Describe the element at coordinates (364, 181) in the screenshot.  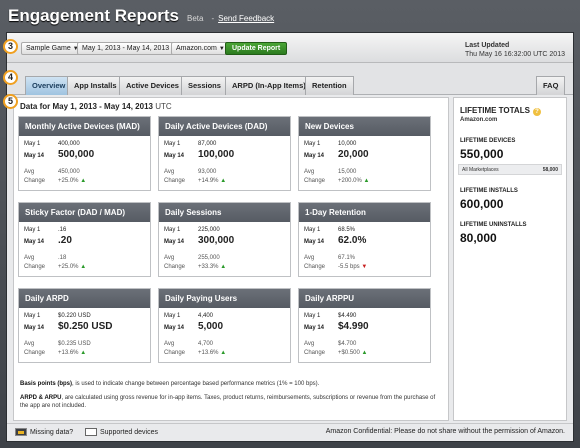
I see `row-change: Change +200.0% ▲` at that location.